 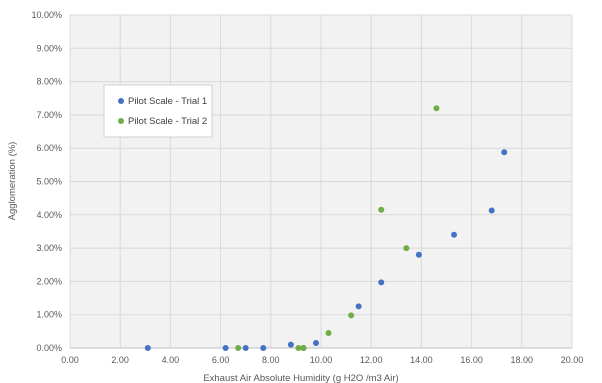 What do you see at coordinates (371, 360) in the screenshot?
I see `x-tick-label: 12.00` at bounding box center [371, 360].